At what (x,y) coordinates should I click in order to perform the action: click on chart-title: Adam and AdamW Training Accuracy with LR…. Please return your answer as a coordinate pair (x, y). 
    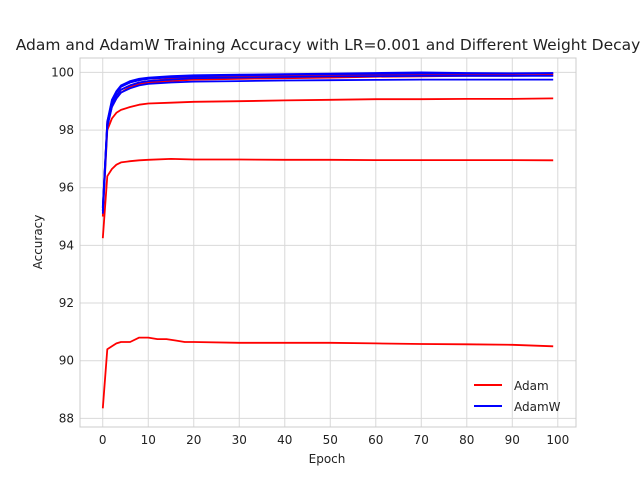
    Looking at the image, I should click on (328, 45).